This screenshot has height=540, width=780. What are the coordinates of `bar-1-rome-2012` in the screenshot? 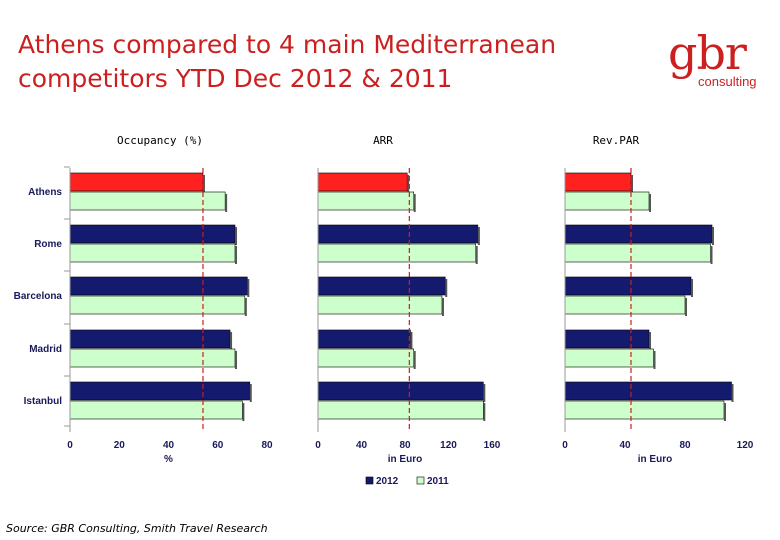 It's located at (398, 234).